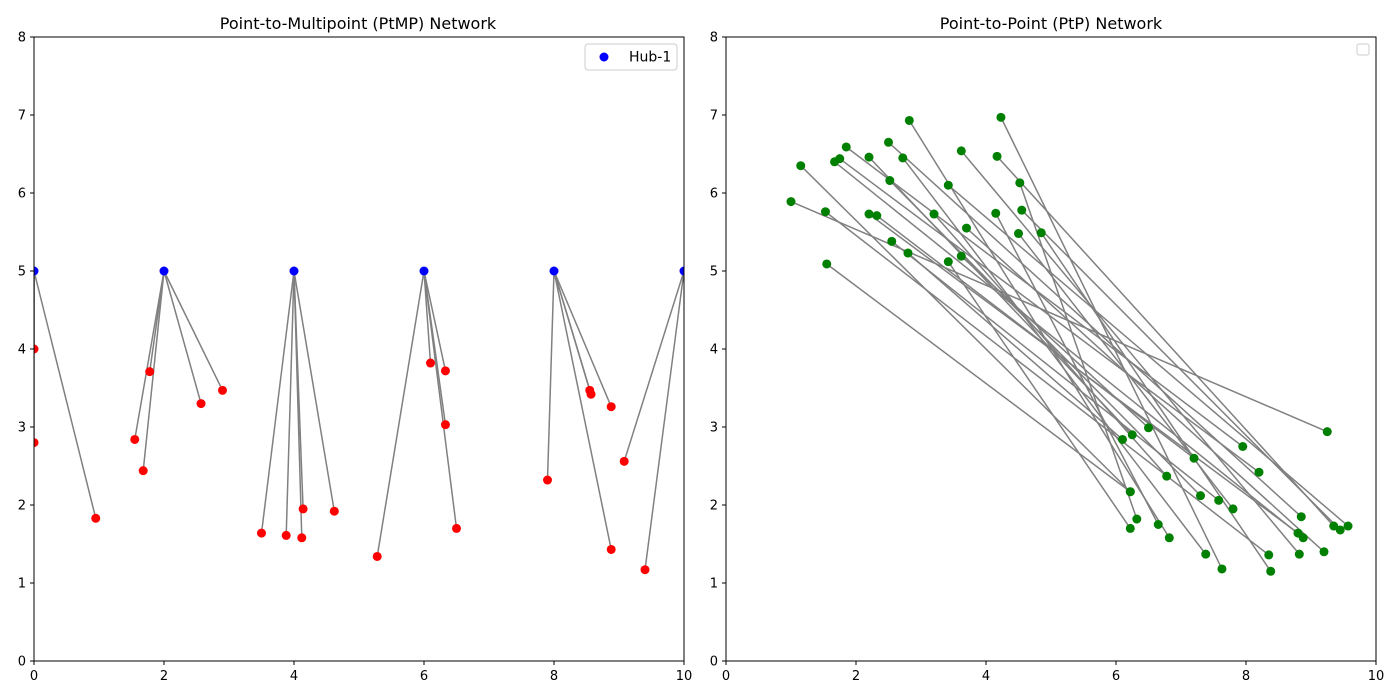 Image resolution: width=1400 pixels, height=700 pixels. Describe the element at coordinates (714, 428) in the screenshot. I see `ptp-y-tick-label: 3` at that location.